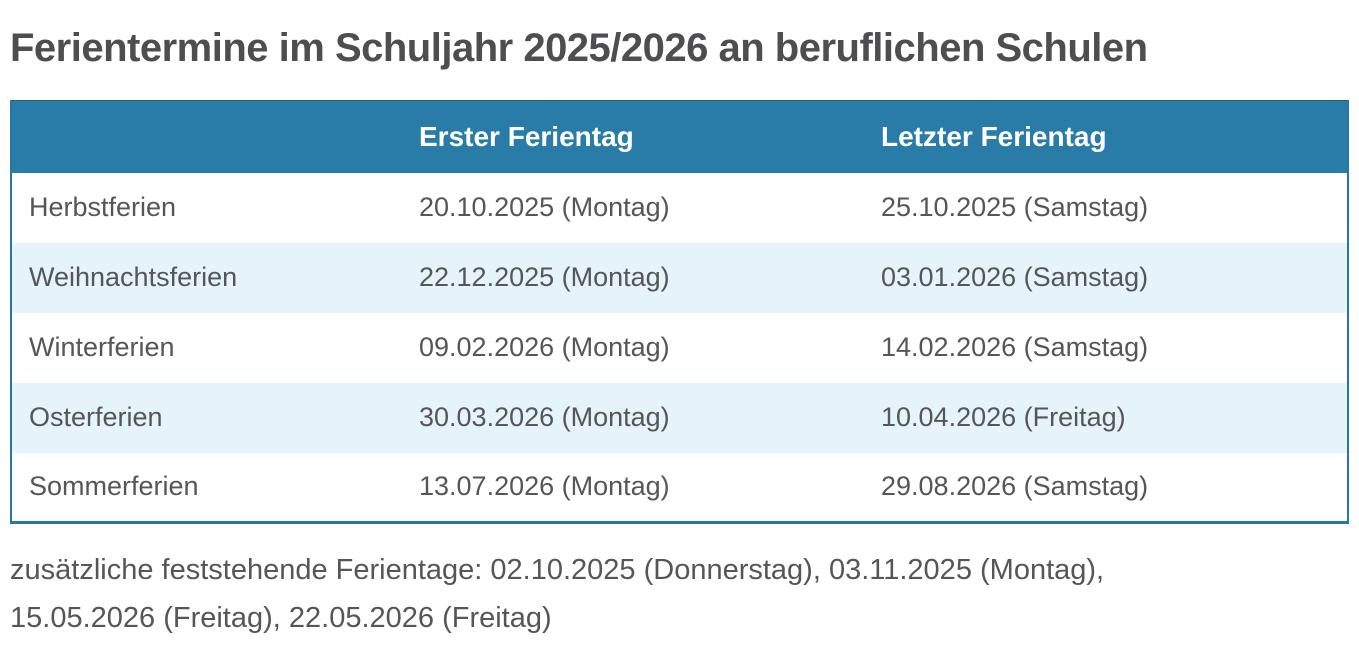  Describe the element at coordinates (1114, 136) in the screenshot. I see `header-cell-last-ferientag: Letzter Ferientag` at that location.